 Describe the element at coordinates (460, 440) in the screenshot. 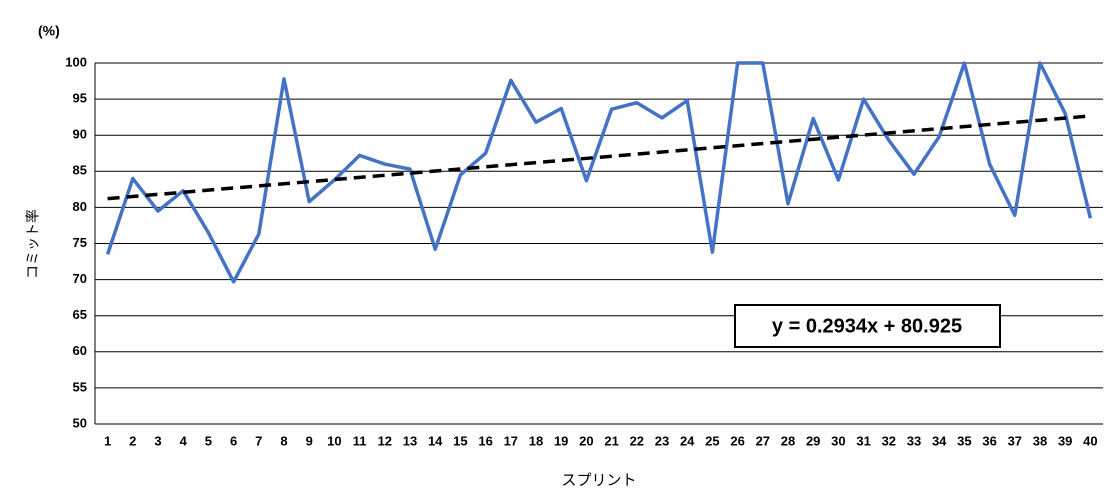

I see `x-tick-label: 15` at that location.